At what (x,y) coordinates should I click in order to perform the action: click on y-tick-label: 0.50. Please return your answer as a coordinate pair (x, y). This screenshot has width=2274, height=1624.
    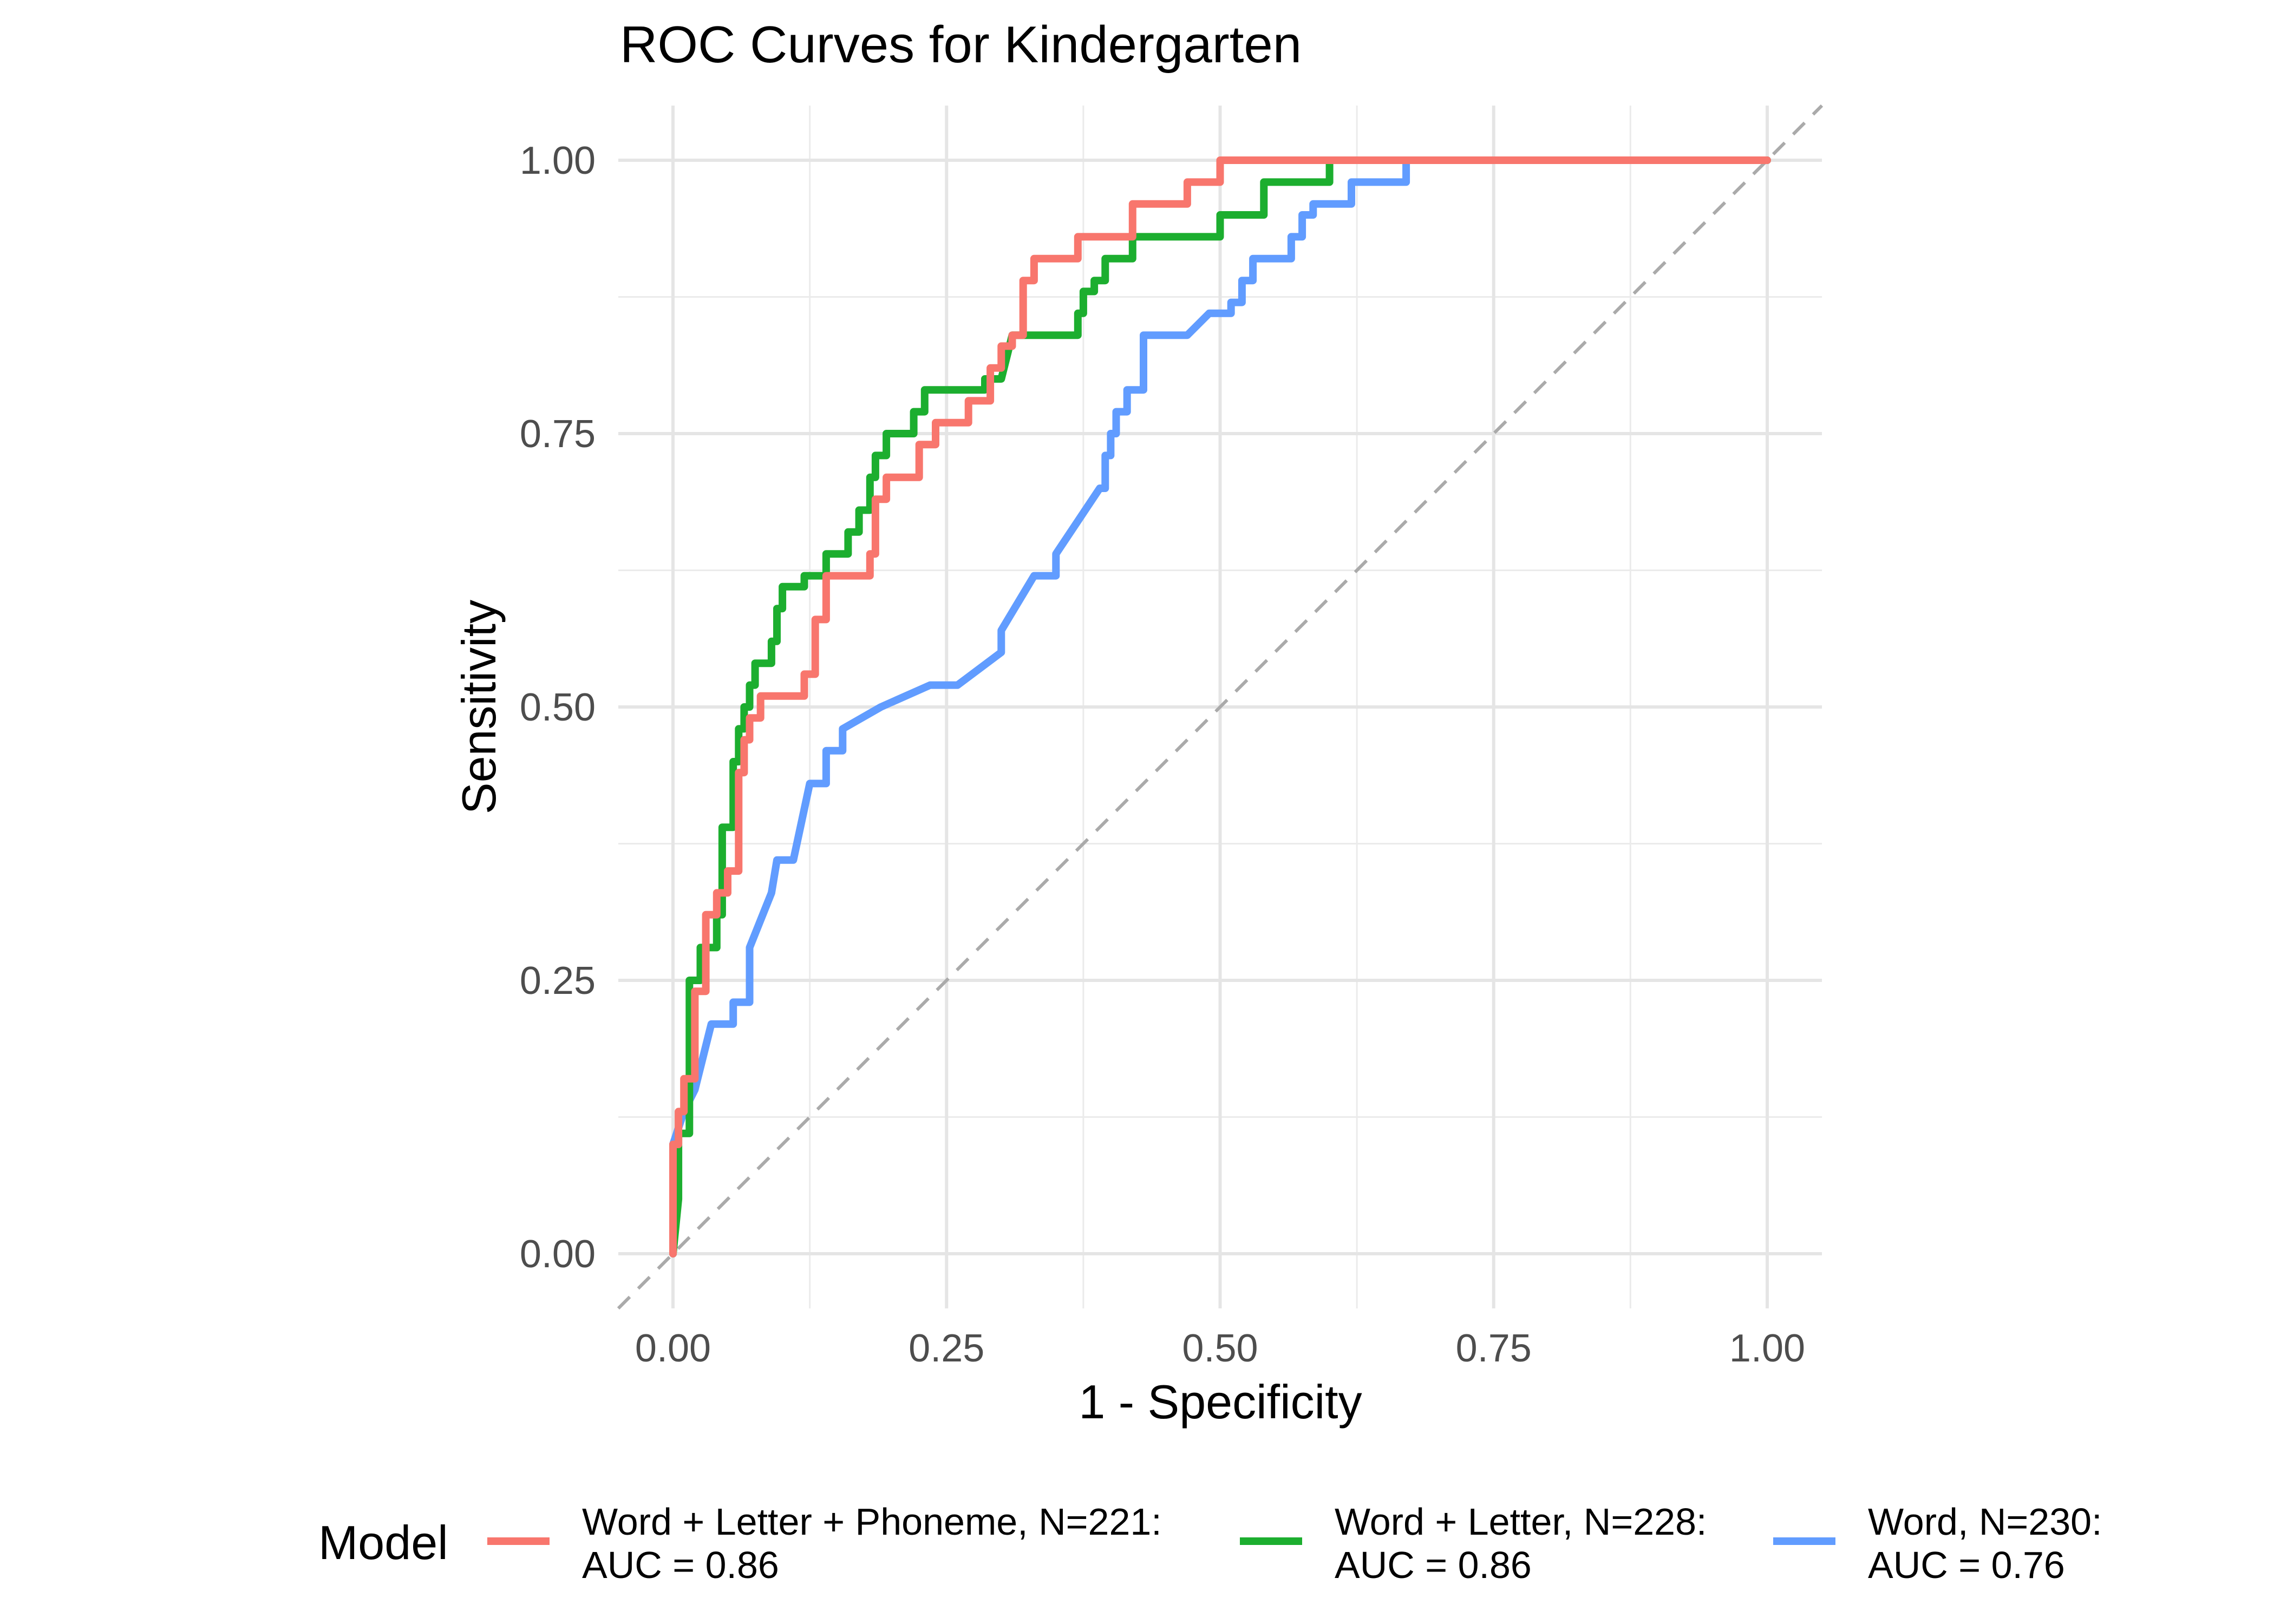
    Looking at the image, I should click on (558, 707).